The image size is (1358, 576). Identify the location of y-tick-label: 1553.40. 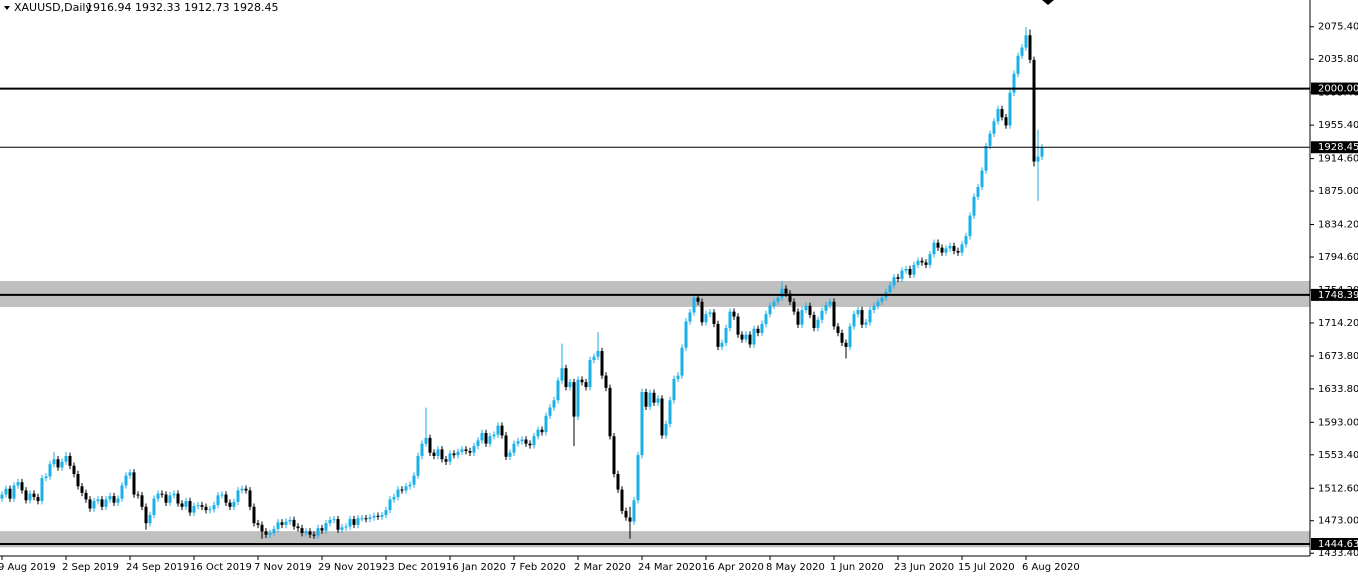
(1338, 455).